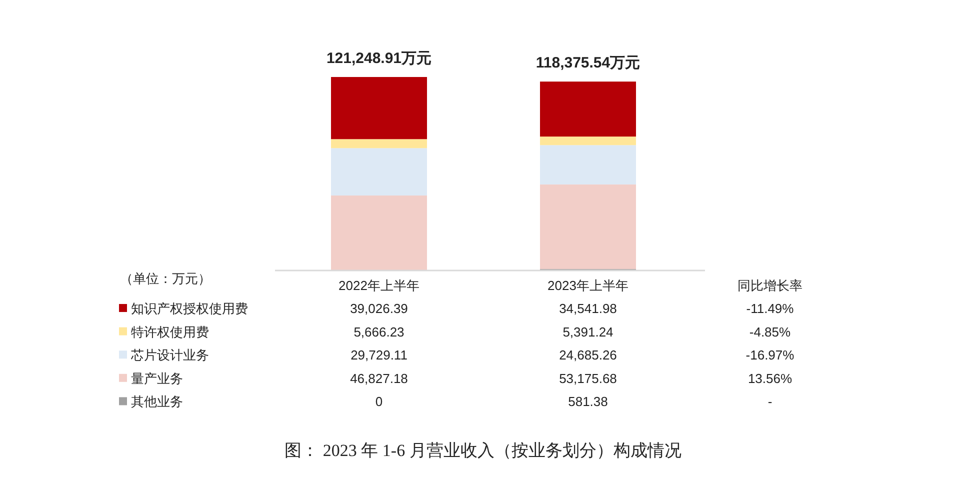  What do you see at coordinates (588, 332) in the screenshot?
I see `data-label: 5,391.24` at bounding box center [588, 332].